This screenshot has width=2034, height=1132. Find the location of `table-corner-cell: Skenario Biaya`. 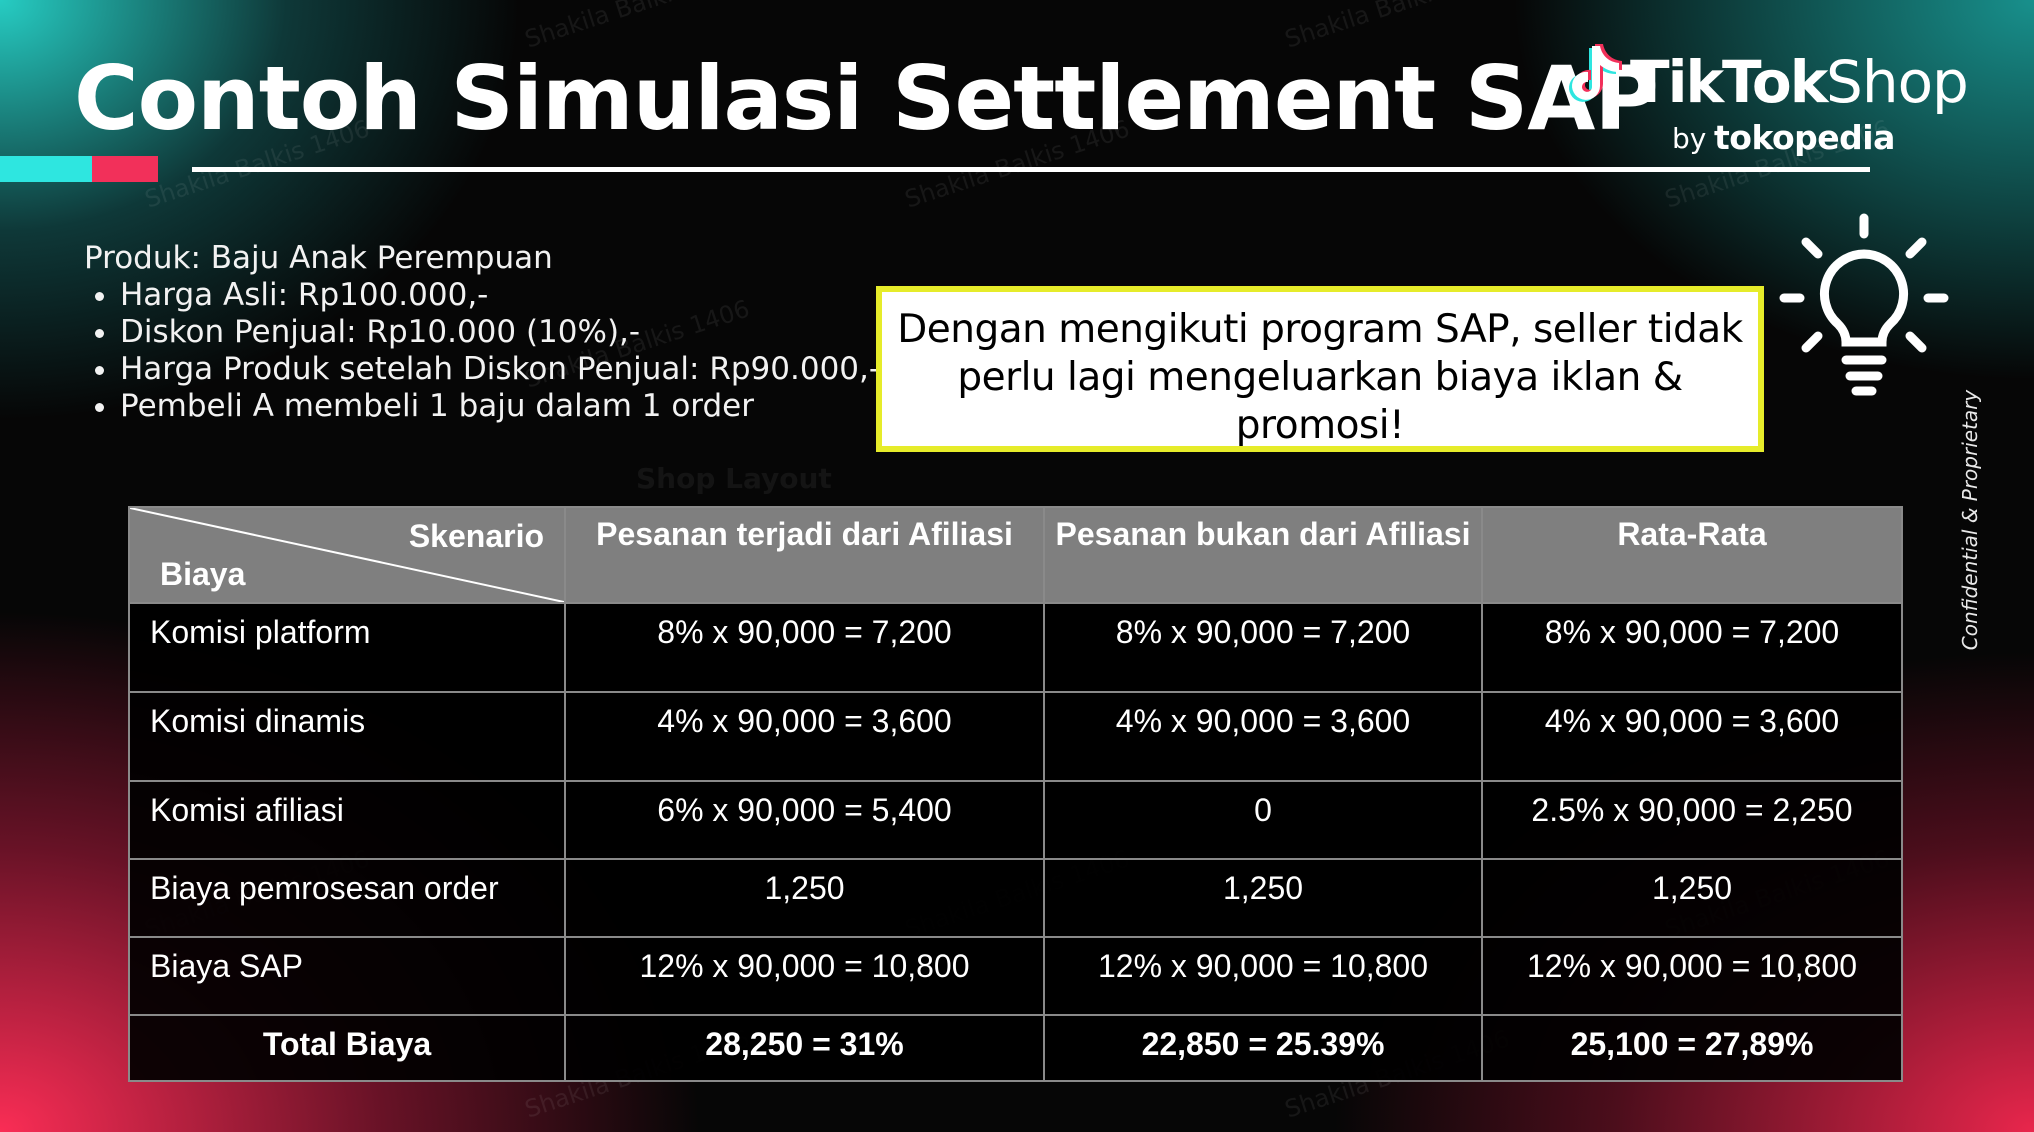

table-corner-cell: Skenario Biaya is located at coordinates (347, 555).